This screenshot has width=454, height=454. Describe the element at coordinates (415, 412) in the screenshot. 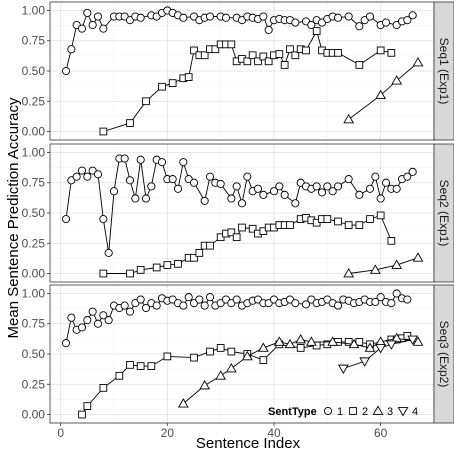

I see `legend-label: 4` at that location.